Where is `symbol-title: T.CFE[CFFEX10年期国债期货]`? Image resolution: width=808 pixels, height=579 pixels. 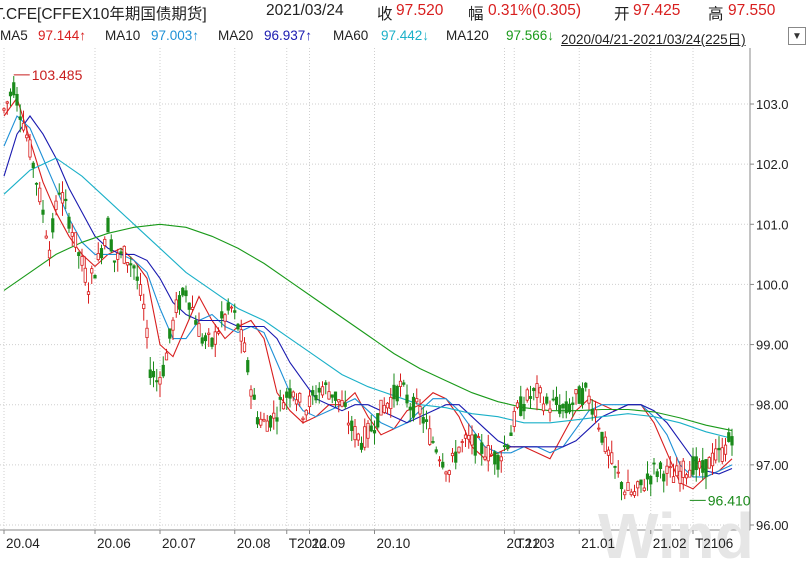 symbol-title: T.CFE[CFFEX10年期国债期货] is located at coordinates (103, 14).